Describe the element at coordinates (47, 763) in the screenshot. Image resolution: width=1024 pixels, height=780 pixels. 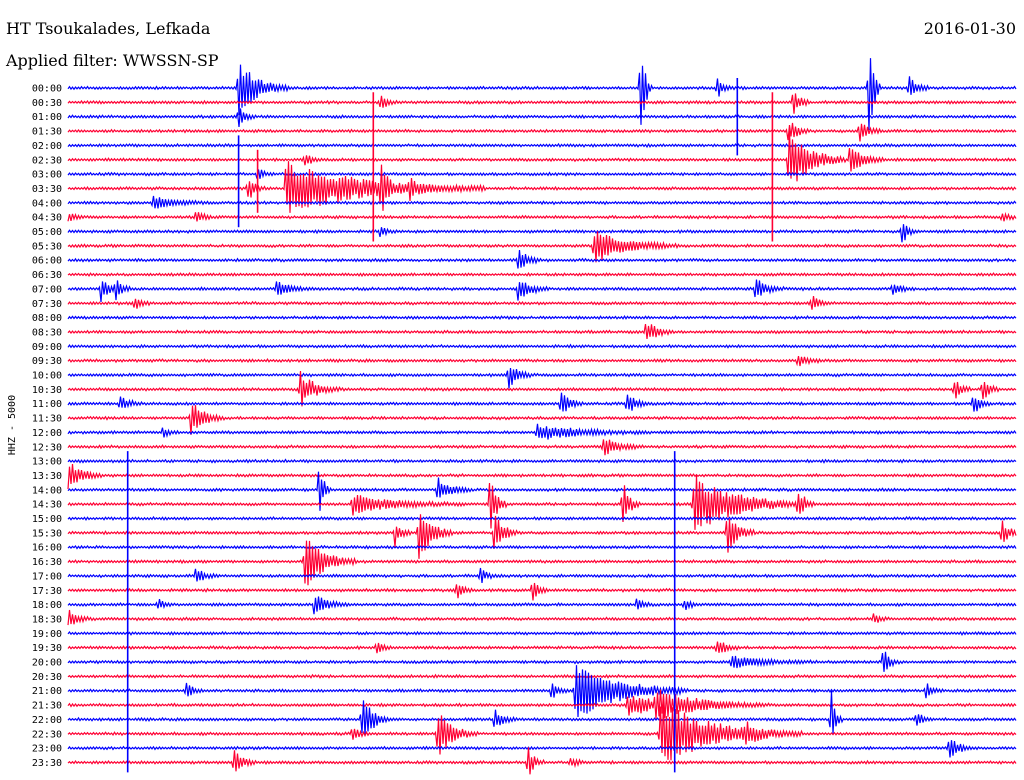
I see `tick-label: 23:30` at that location.